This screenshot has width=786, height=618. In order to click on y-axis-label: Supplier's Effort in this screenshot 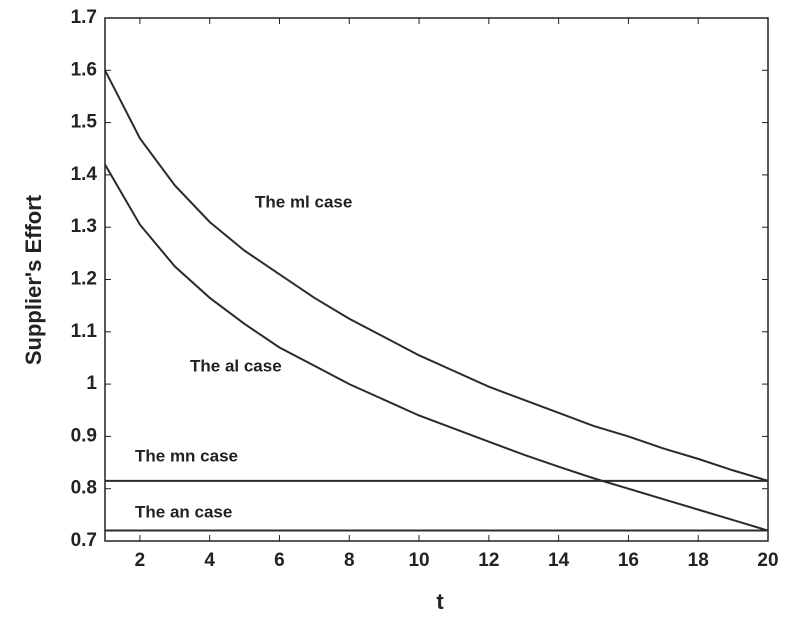, I will do `click(33, 279)`.